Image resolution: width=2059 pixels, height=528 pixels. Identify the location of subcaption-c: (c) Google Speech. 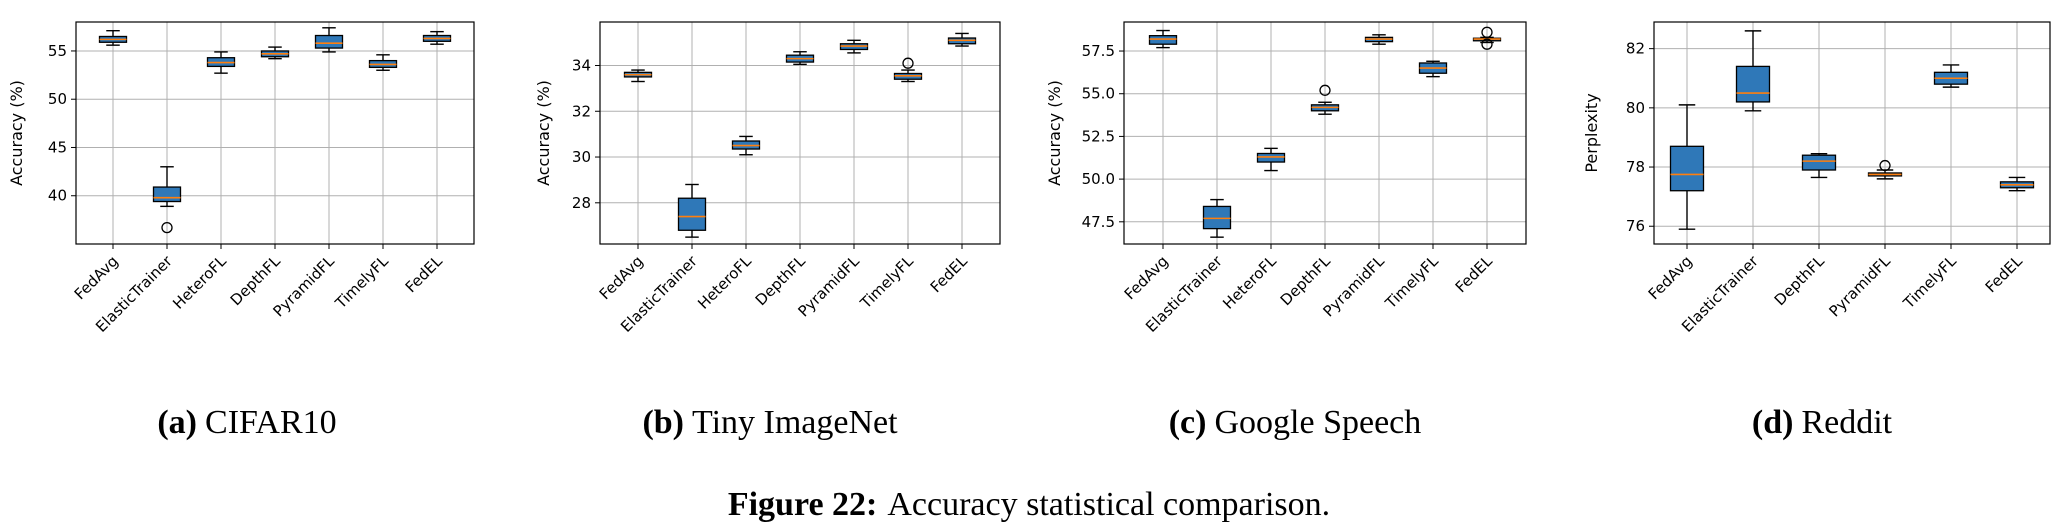
(1295, 422).